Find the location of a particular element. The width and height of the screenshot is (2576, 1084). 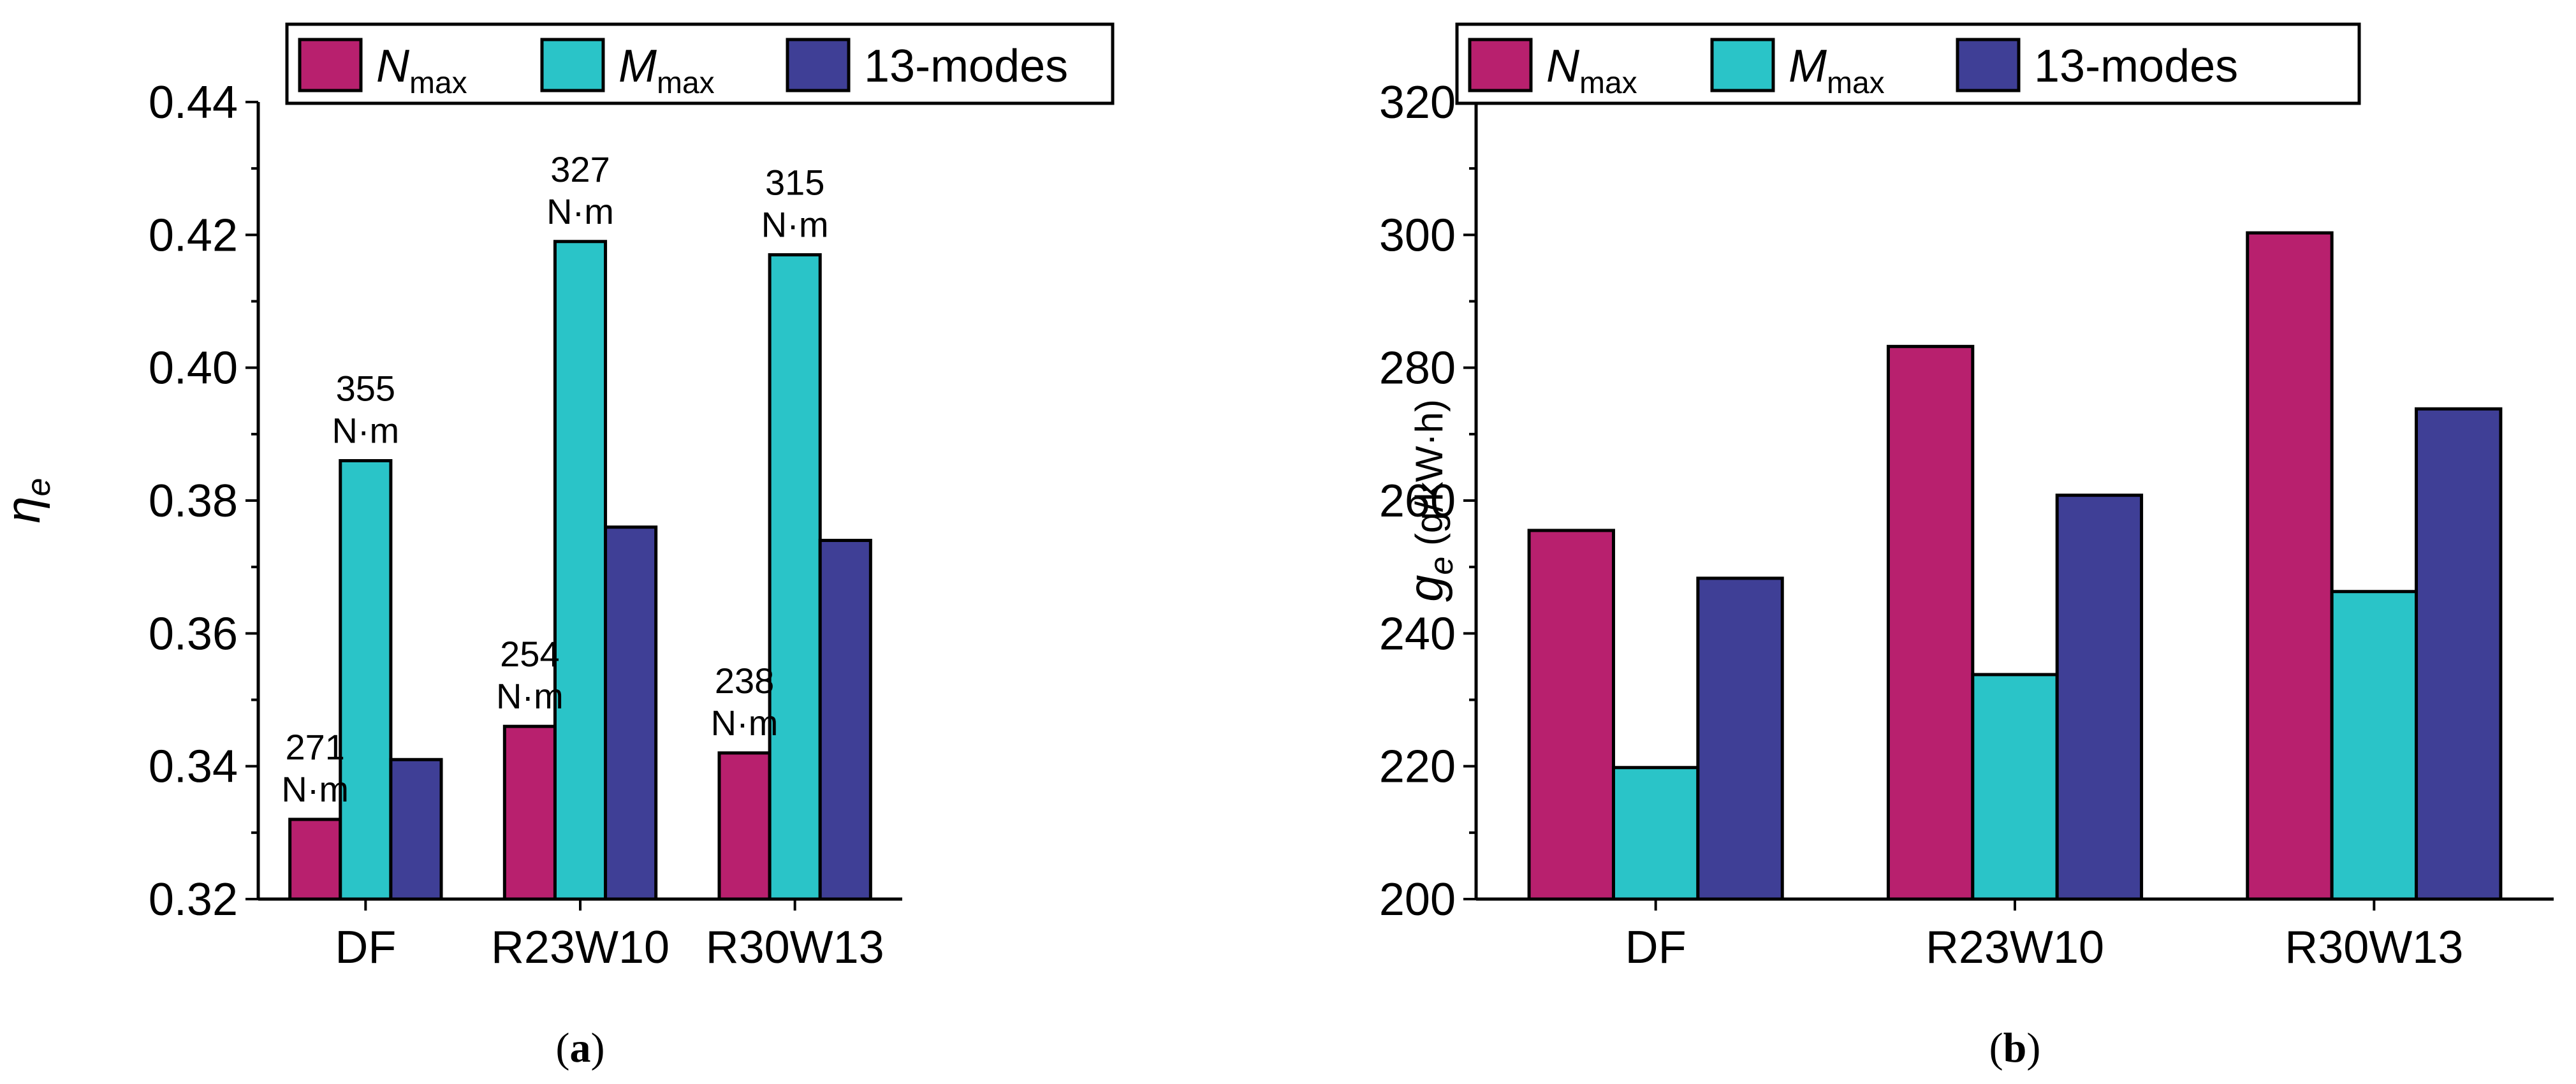

chart1-legend-label-0: Nmax is located at coordinates (1591, 71).